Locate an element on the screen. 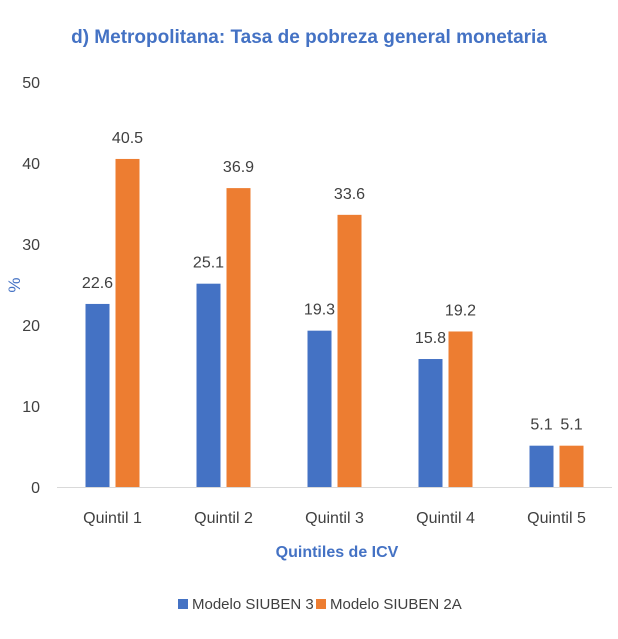 This screenshot has height=639, width=618. bar-siuben-2a-q2 is located at coordinates (238, 338).